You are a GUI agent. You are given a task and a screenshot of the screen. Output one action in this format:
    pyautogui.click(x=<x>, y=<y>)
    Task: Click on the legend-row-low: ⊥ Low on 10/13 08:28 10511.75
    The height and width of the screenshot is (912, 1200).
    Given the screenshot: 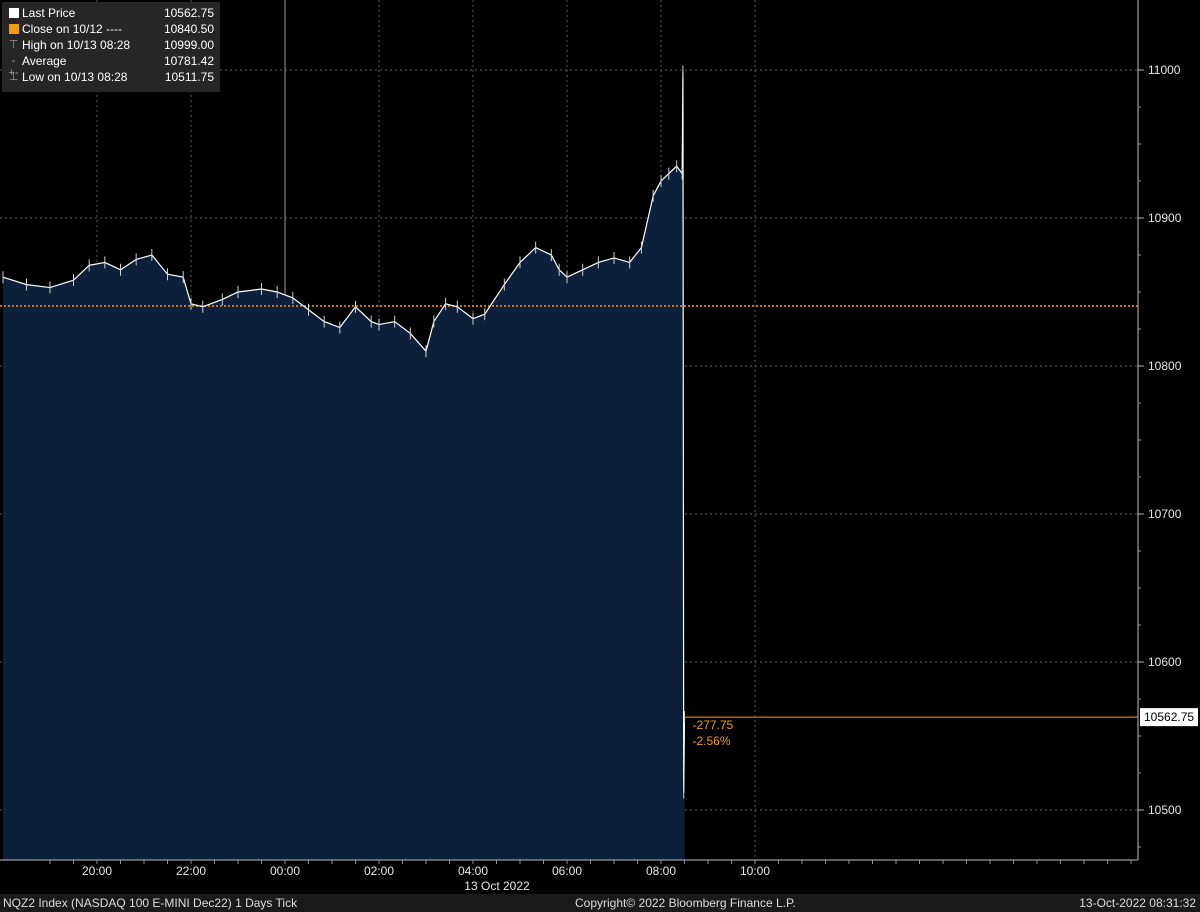 What is the action you would take?
    pyautogui.click(x=111, y=77)
    